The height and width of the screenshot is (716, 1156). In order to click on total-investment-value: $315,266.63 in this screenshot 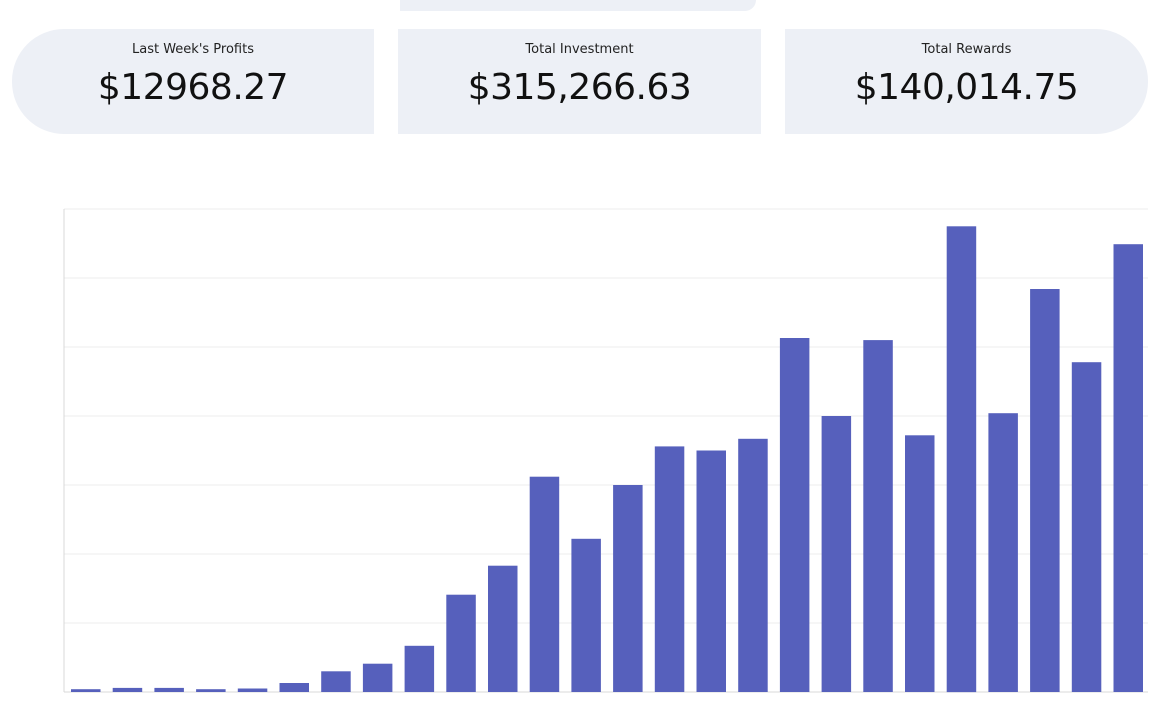, I will do `click(579, 87)`.